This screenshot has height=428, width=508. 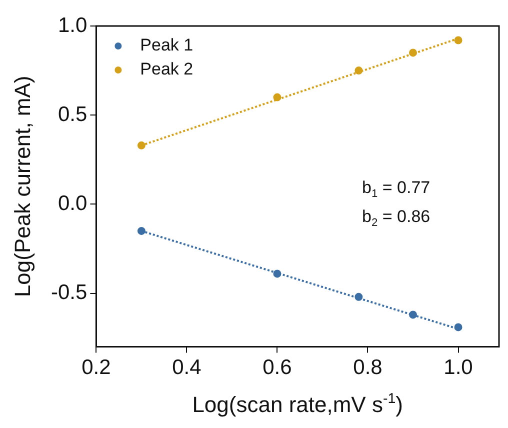 I want to click on y-tick-label: 0.5, so click(x=73, y=114).